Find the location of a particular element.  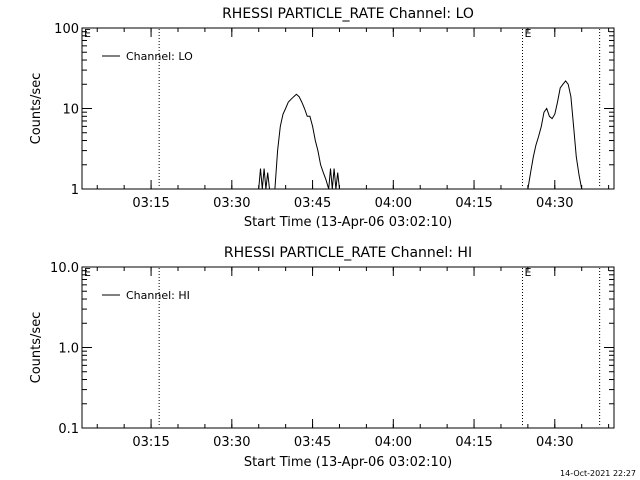

y-tick-label: 100 is located at coordinates (66, 29).